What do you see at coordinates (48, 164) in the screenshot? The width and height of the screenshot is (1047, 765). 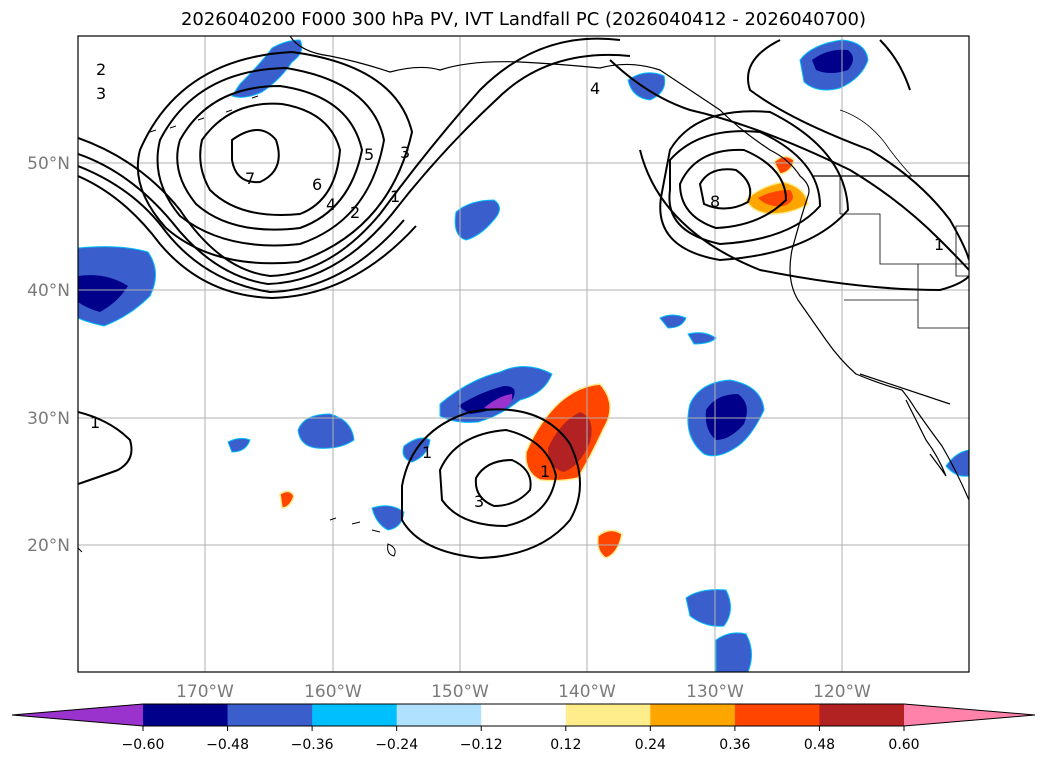 I see `lat-label: 50°N` at bounding box center [48, 164].